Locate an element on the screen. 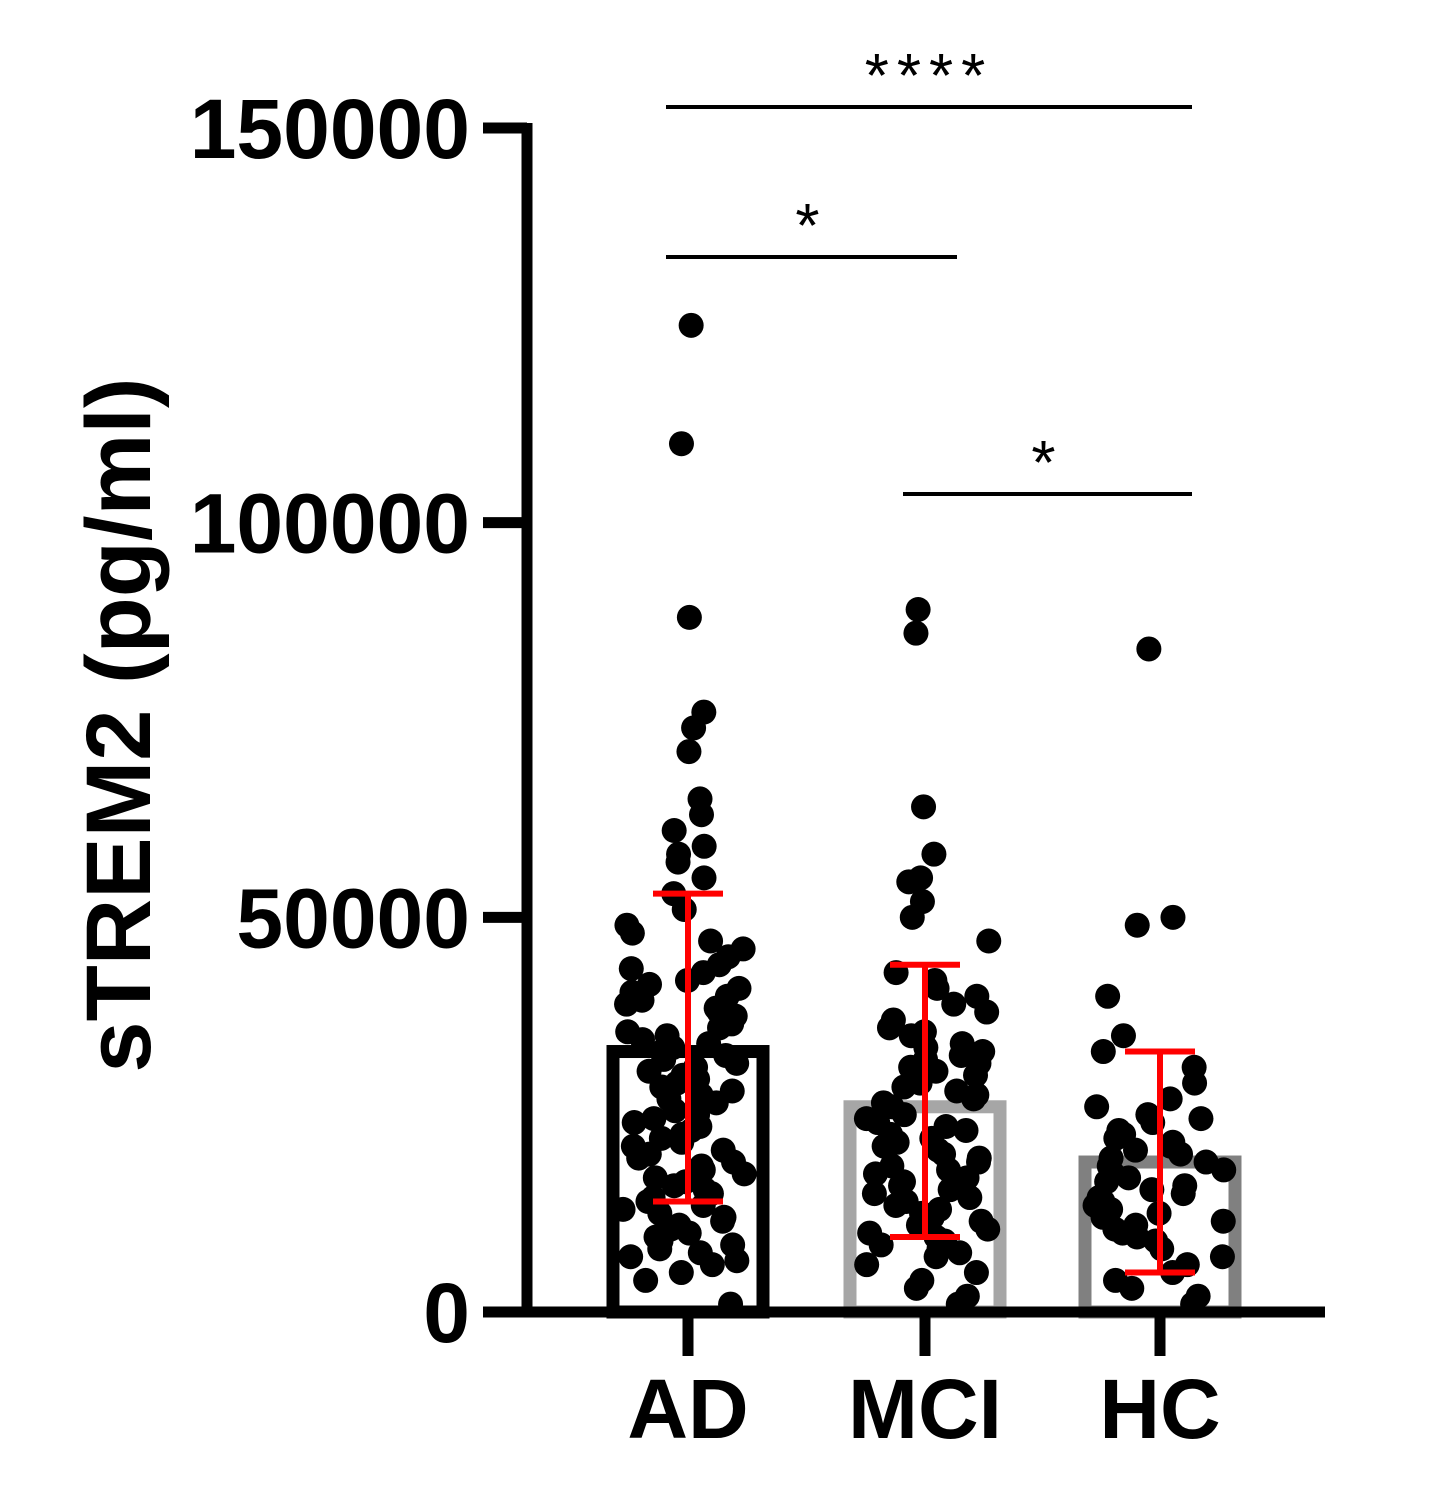  significance-layer: ****** is located at coordinates (929, 270).